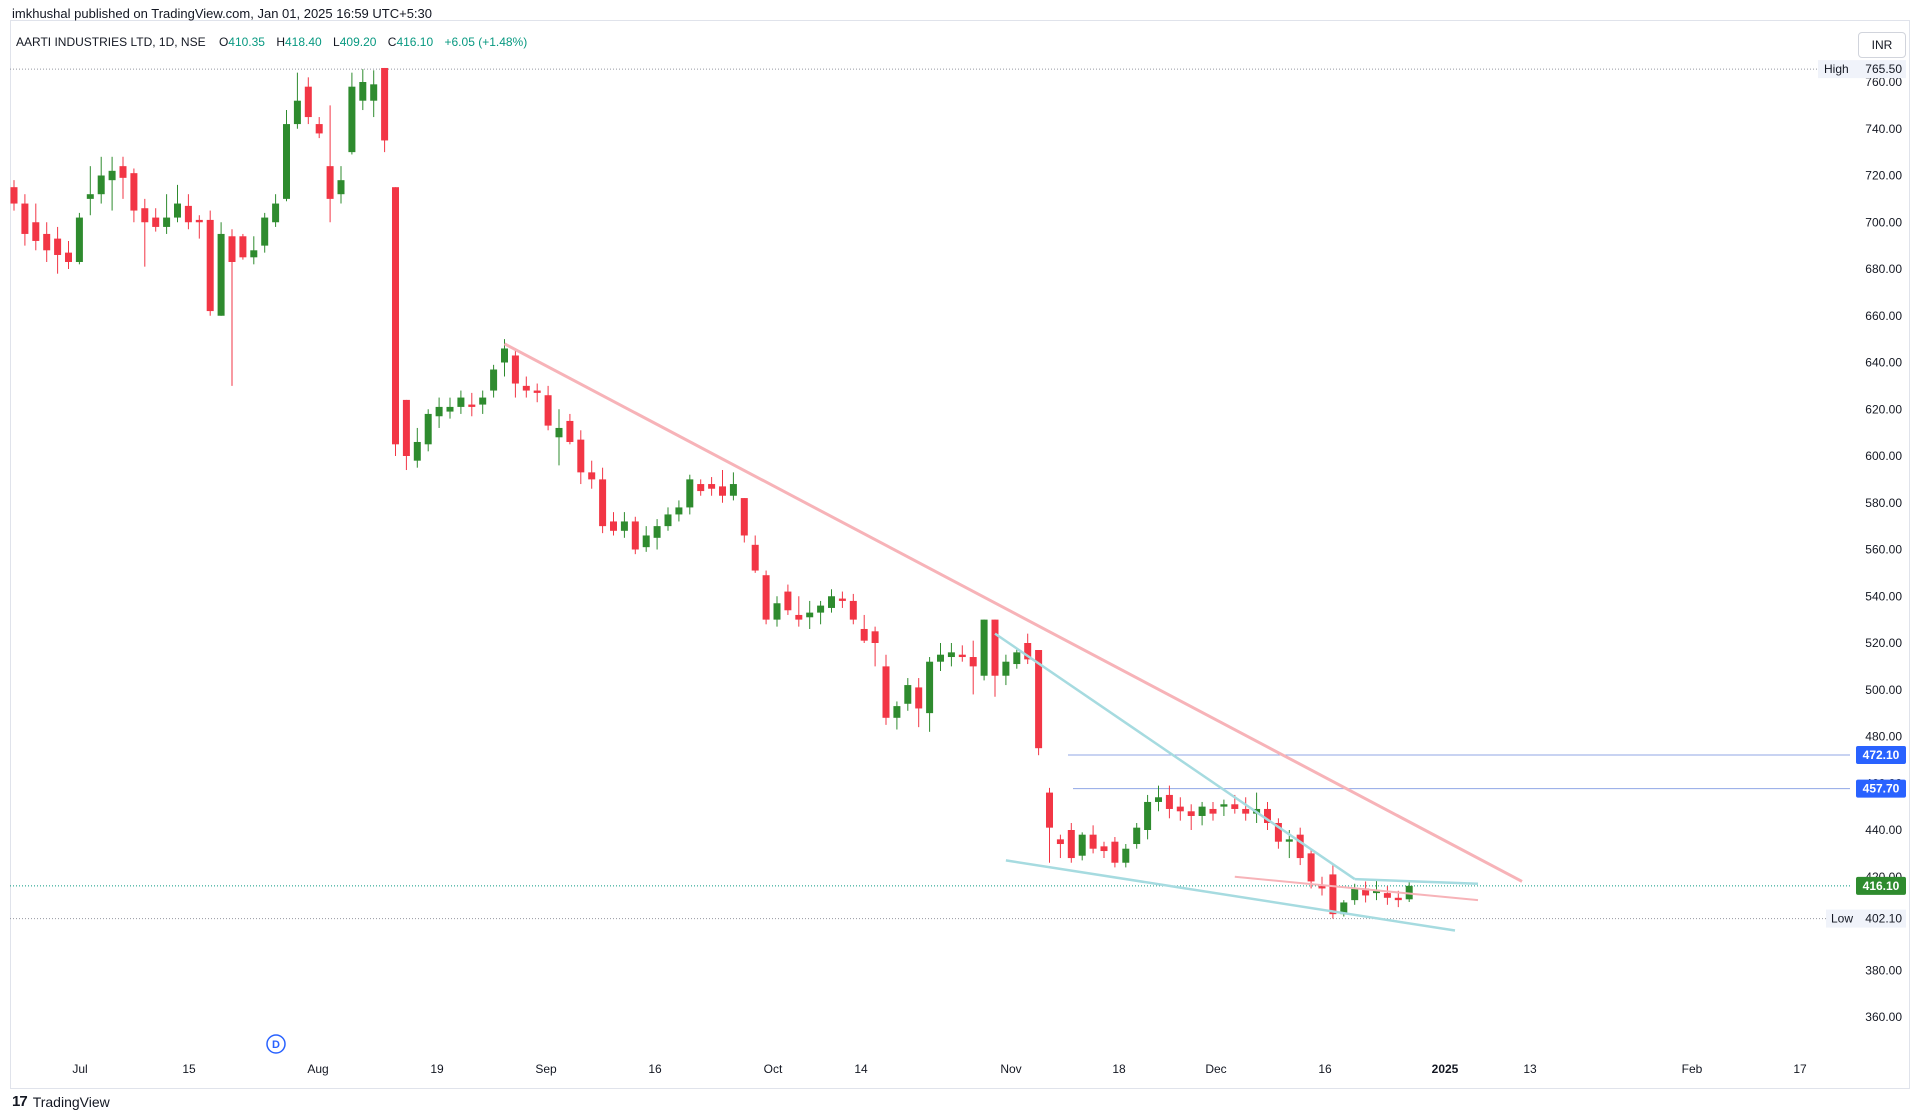 Image resolution: width=1920 pixels, height=1119 pixels. I want to click on y-tick-label: 700.00, so click(1883, 222).